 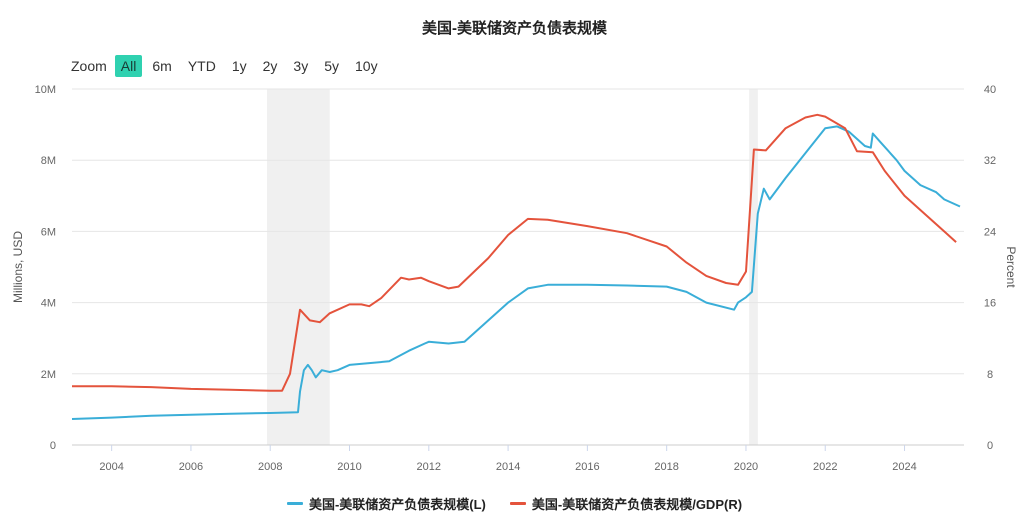 I want to click on y-left-tick-label: 6M, so click(x=48, y=232).